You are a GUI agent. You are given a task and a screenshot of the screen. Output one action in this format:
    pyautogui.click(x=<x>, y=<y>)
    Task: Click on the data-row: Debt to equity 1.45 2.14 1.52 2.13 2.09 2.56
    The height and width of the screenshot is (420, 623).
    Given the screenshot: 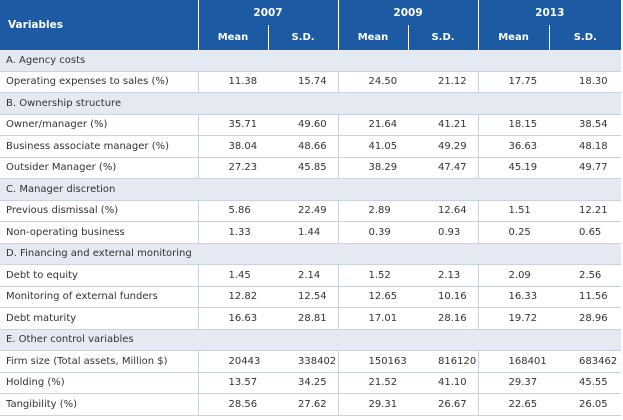 What is the action you would take?
    pyautogui.click(x=311, y=275)
    